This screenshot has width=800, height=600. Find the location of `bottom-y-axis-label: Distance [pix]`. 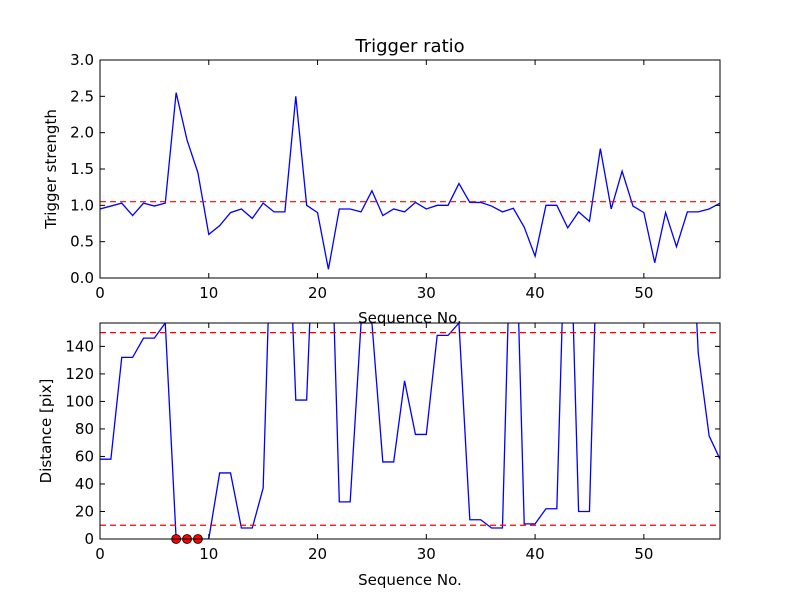

bottom-y-axis-label: Distance [pix] is located at coordinates (46, 431).